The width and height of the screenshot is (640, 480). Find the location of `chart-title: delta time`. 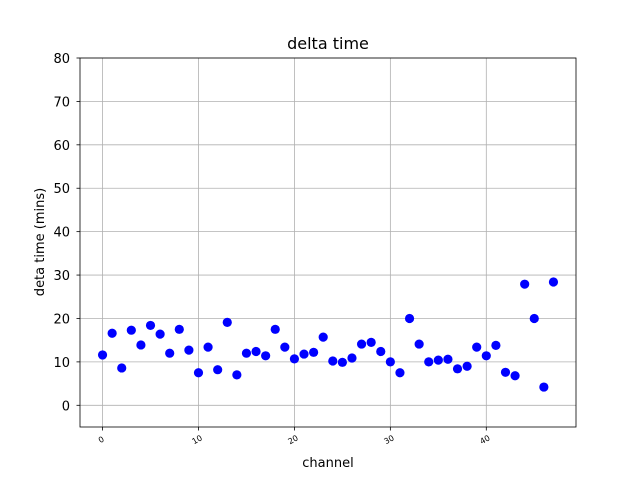

chart-title: delta time is located at coordinates (328, 43).